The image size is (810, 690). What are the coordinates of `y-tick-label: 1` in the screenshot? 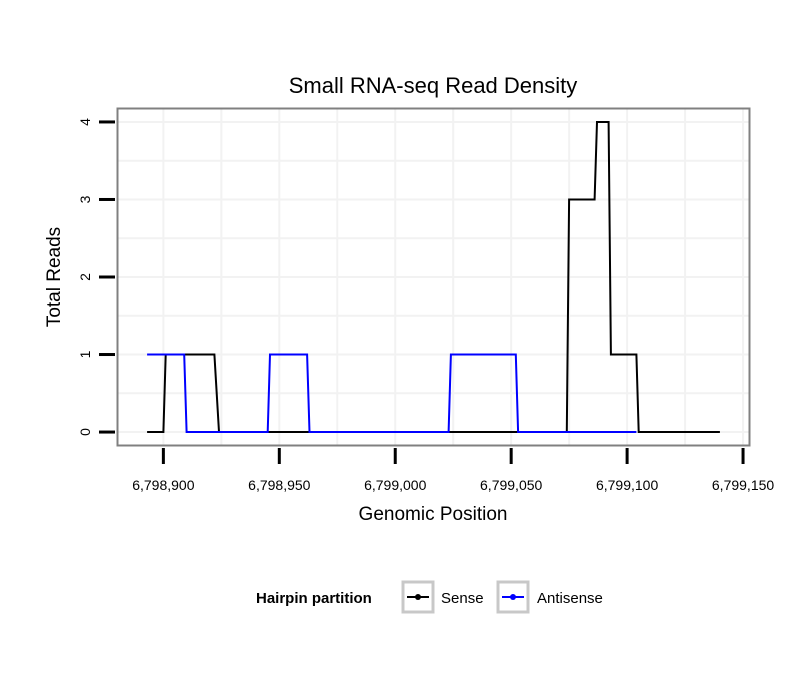 It's located at (85, 354).